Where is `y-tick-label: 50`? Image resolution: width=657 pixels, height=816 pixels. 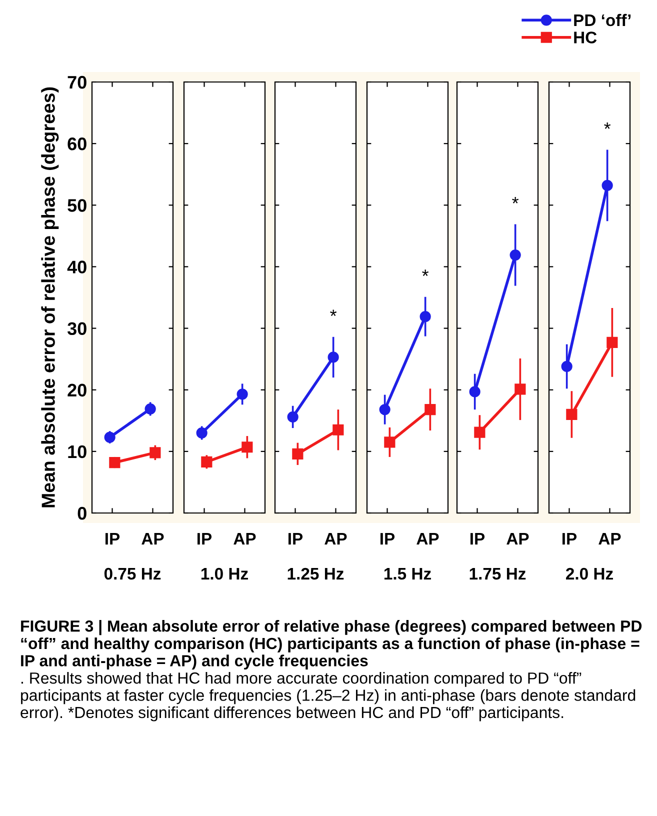 y-tick-label: 50 is located at coordinates (77, 205).